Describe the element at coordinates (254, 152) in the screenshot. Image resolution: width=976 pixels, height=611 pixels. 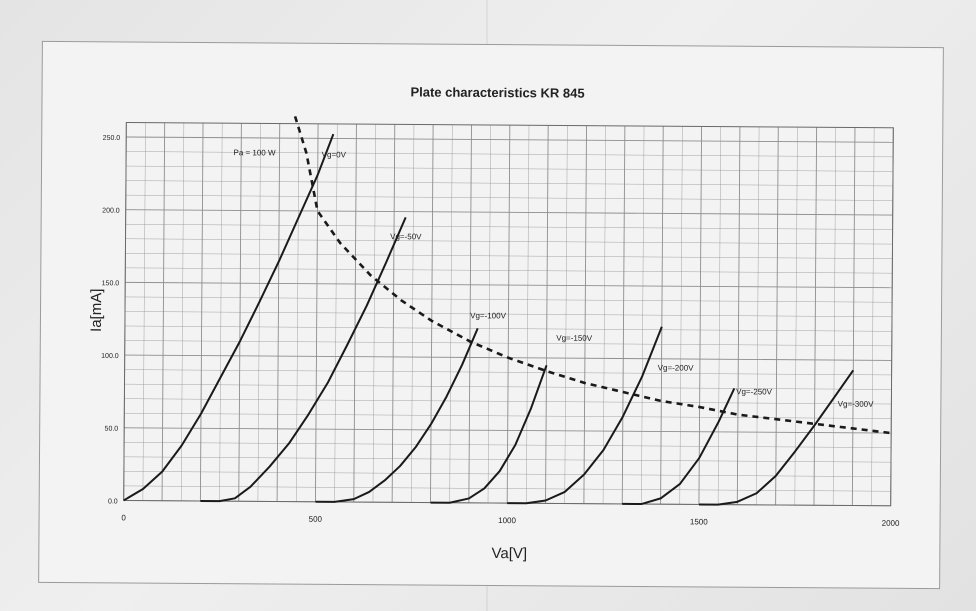
I see `power-curve-label: Pa = 100 W` at that location.